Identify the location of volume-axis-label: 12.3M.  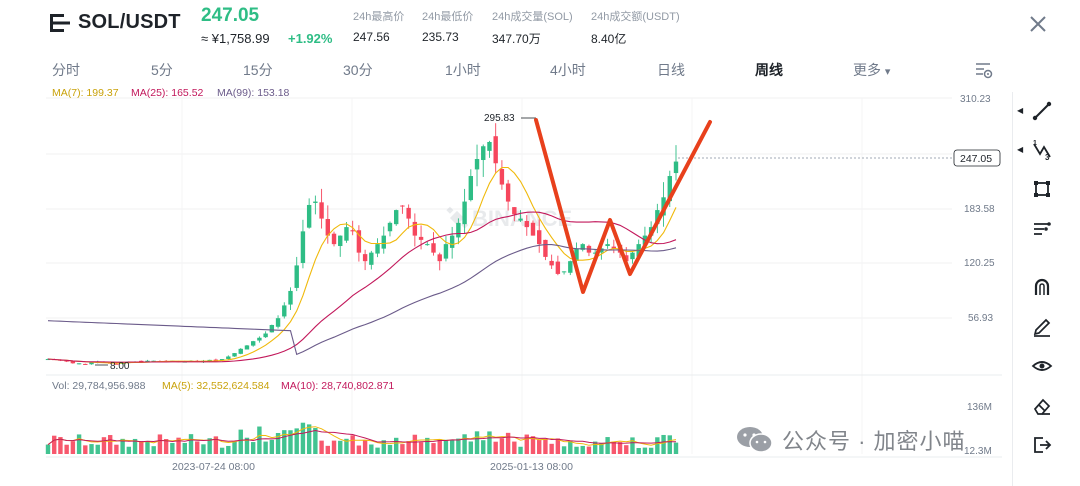
(978, 451).